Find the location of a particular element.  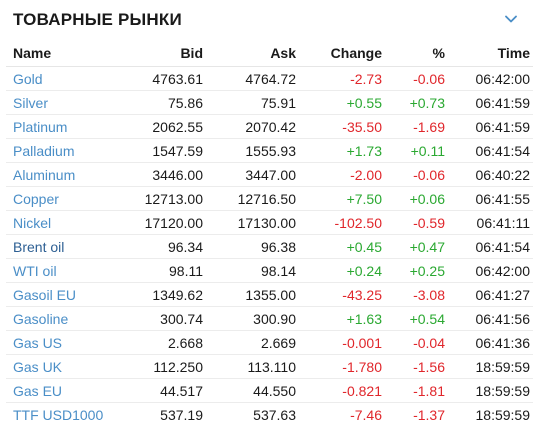

ask-cell: 4764.72 is located at coordinates (249, 78).